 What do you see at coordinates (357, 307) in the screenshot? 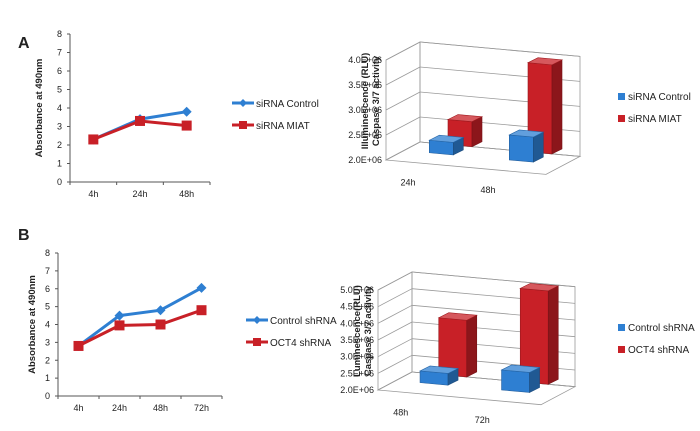
I see `y-tick-label: 4.5E+06` at bounding box center [357, 307].